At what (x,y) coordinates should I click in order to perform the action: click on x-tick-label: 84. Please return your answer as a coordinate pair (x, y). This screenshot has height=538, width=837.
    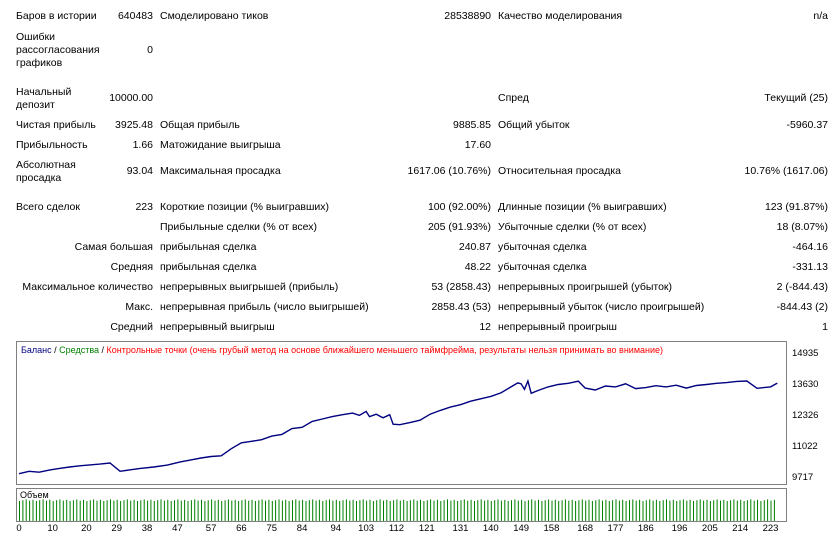
    Looking at the image, I should click on (302, 528).